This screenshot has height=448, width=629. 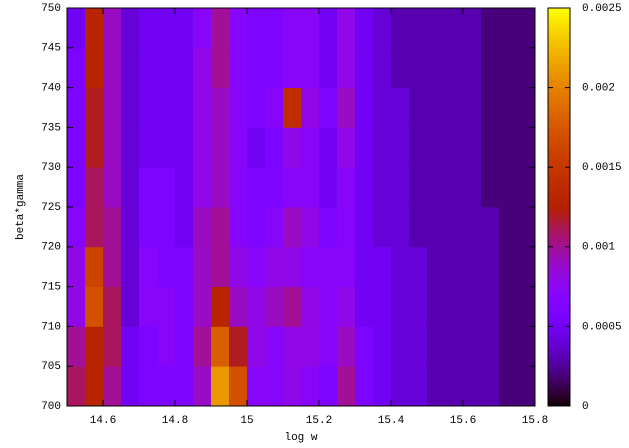 I want to click on y-tick-label: 700, so click(x=51, y=407).